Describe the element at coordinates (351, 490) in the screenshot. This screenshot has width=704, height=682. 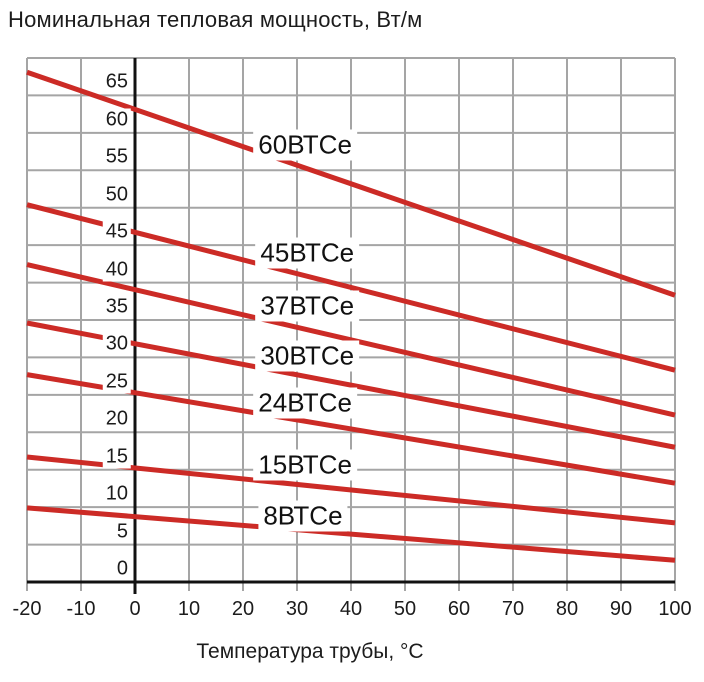
I see `series-line-15ВТСе` at that location.